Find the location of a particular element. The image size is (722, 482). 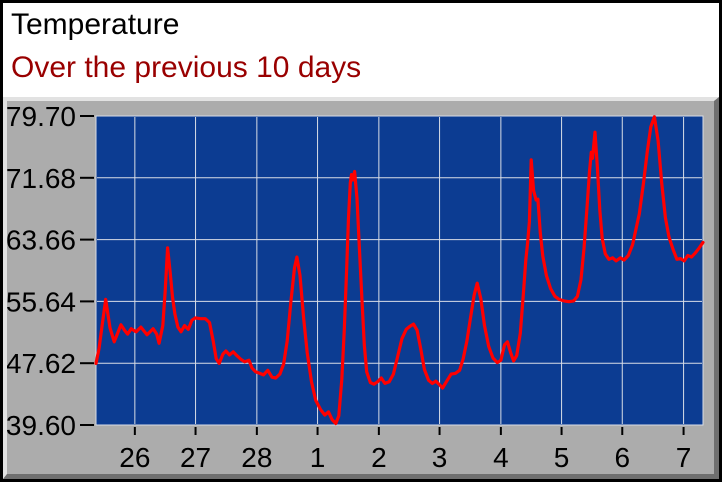

x-axis-label: 7 is located at coordinates (684, 457).